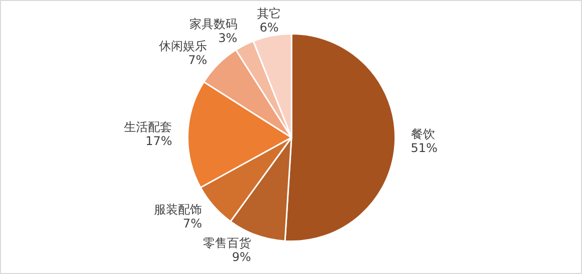  Describe the element at coordinates (424, 148) in the screenshot. I see `data-label: 51%` at that location.